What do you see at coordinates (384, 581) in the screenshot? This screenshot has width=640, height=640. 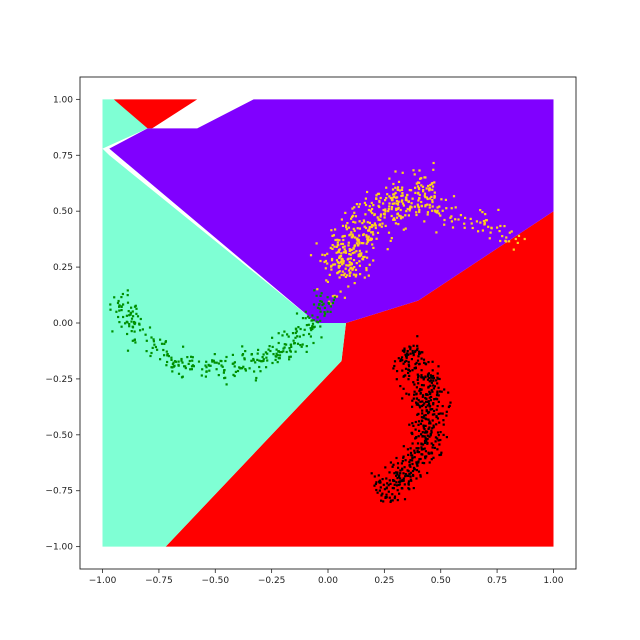 I see `x-tick-label: 0.25` at bounding box center [384, 581].